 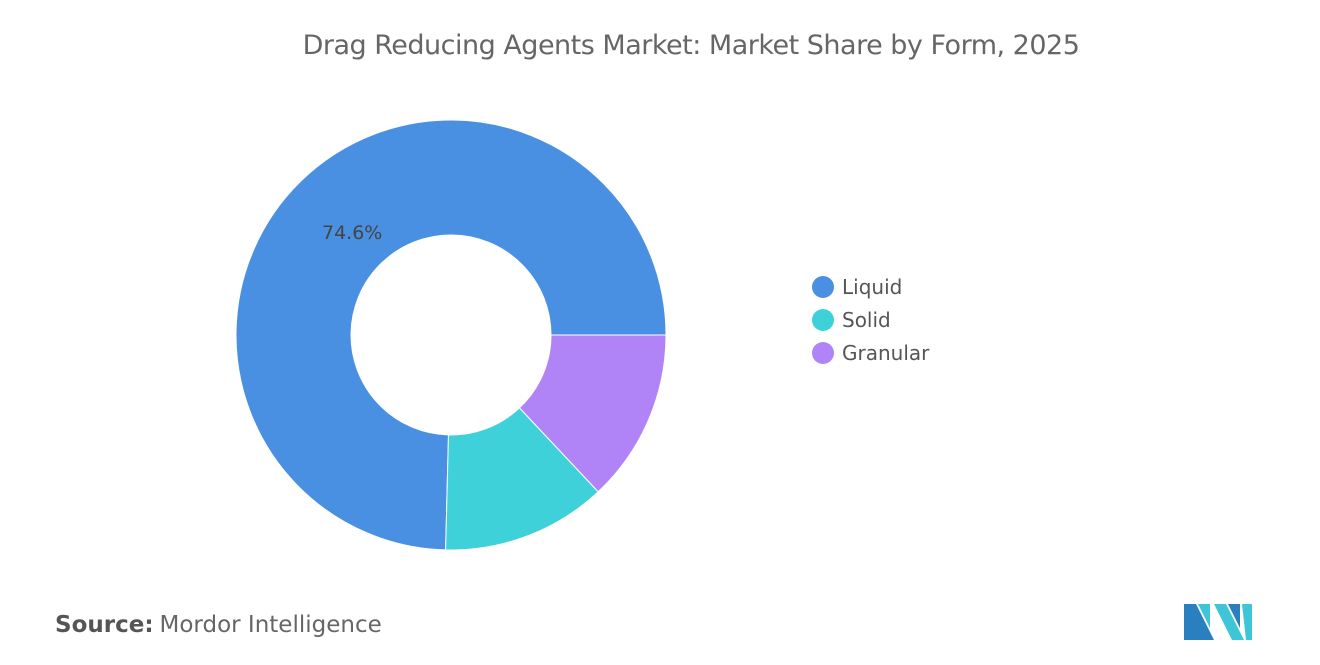 I want to click on data-label-liquid: 74.6%, so click(x=352, y=233).